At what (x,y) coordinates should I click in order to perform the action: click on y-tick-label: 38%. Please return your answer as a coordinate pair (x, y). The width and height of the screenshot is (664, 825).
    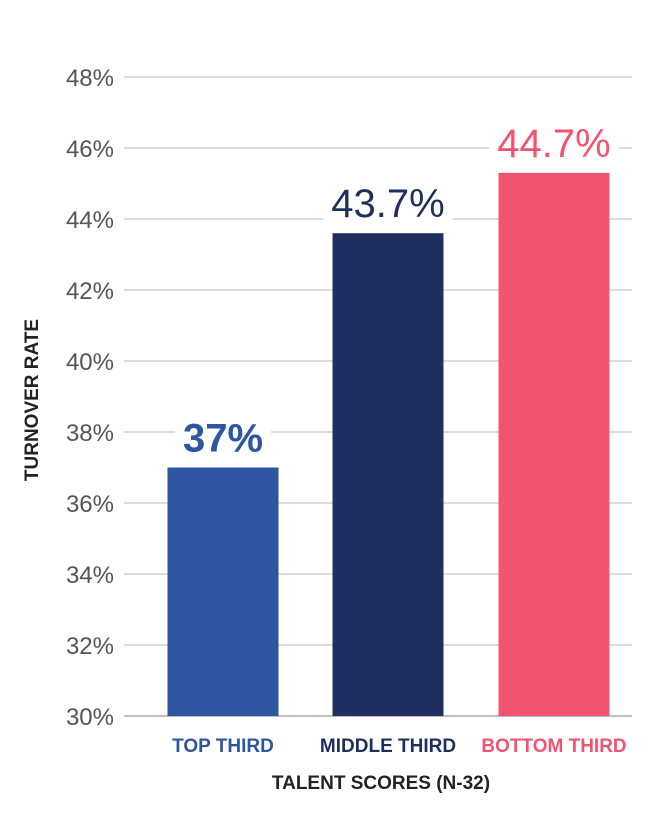
    Looking at the image, I should click on (90, 433).